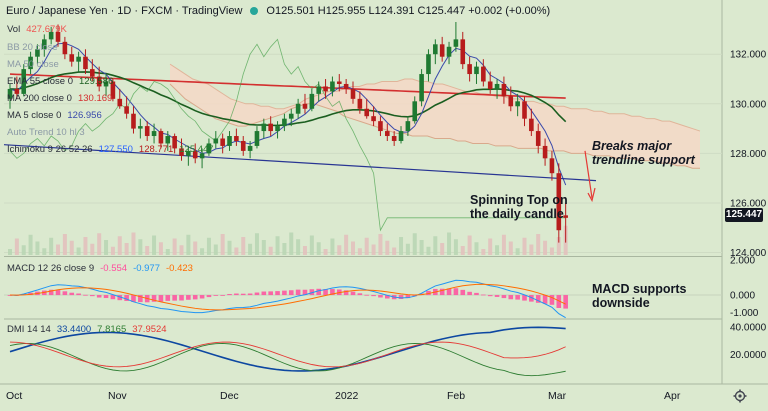 The image size is (768, 411). I want to click on legend-ma50: MA 50 close, so click(36, 64).